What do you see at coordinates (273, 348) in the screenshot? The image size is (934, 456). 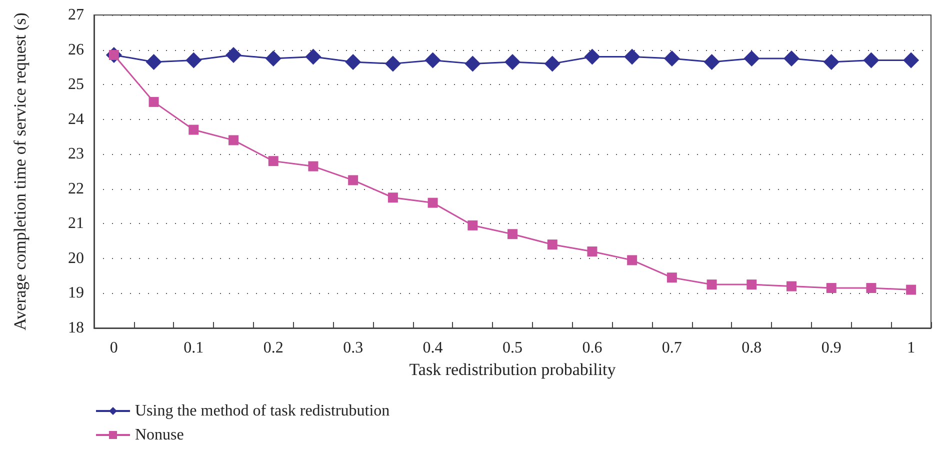 I see `x-tick-label: 0.2` at bounding box center [273, 348].